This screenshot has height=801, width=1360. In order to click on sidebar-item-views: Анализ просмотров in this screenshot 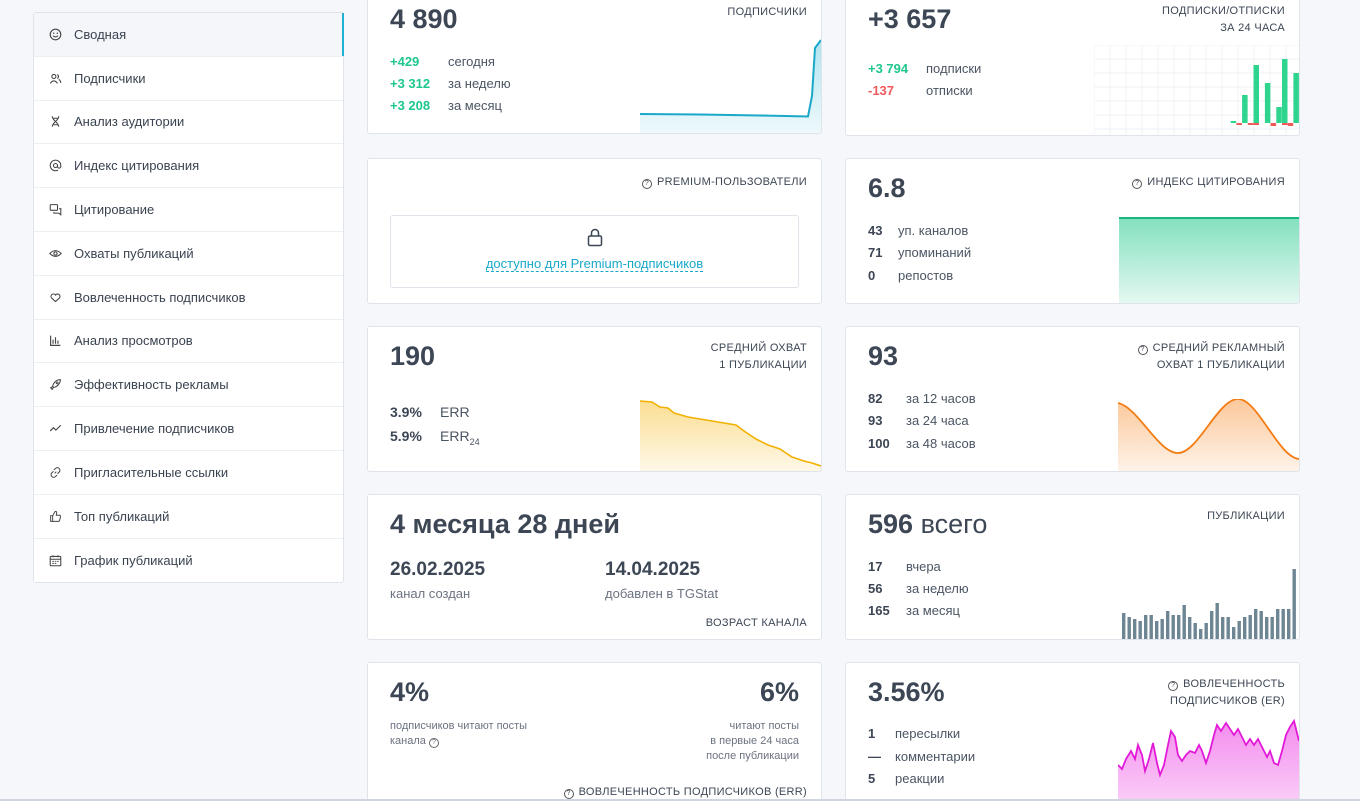, I will do `click(188, 342)`.